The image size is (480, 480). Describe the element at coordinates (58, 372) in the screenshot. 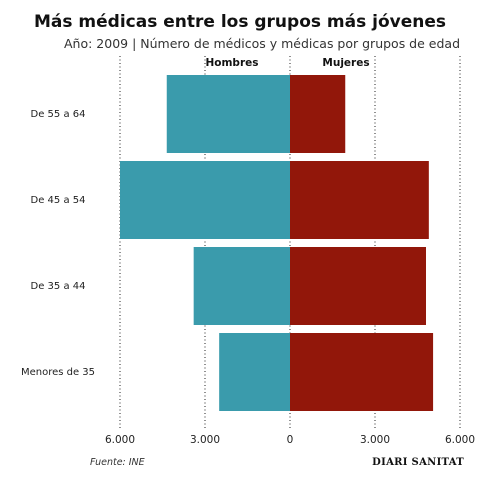

I see `category-label: Menores de 35` at that location.